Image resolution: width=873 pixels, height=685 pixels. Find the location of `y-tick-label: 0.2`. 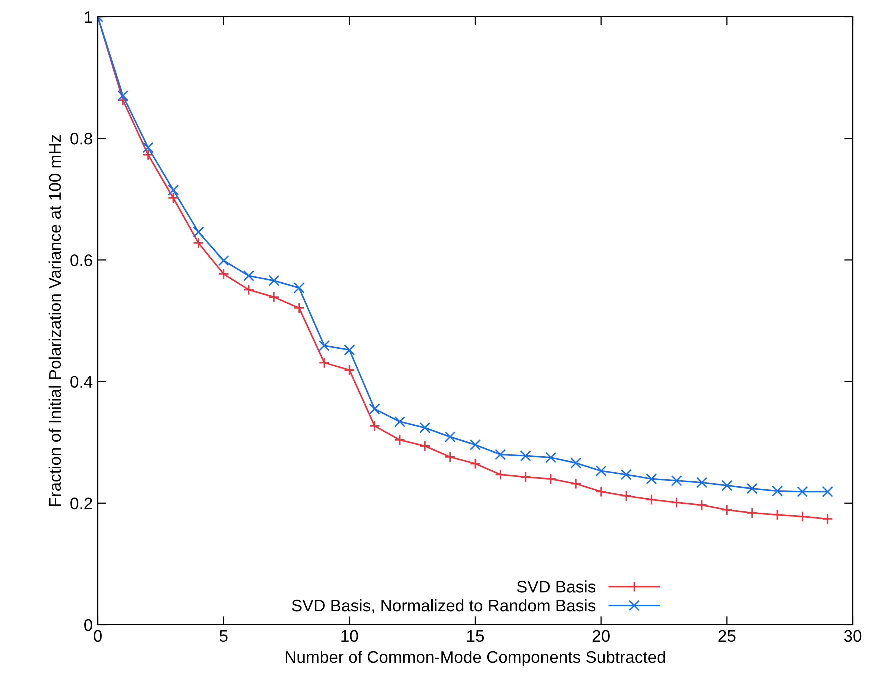

y-tick-label: 0.2 is located at coordinates (81, 504).